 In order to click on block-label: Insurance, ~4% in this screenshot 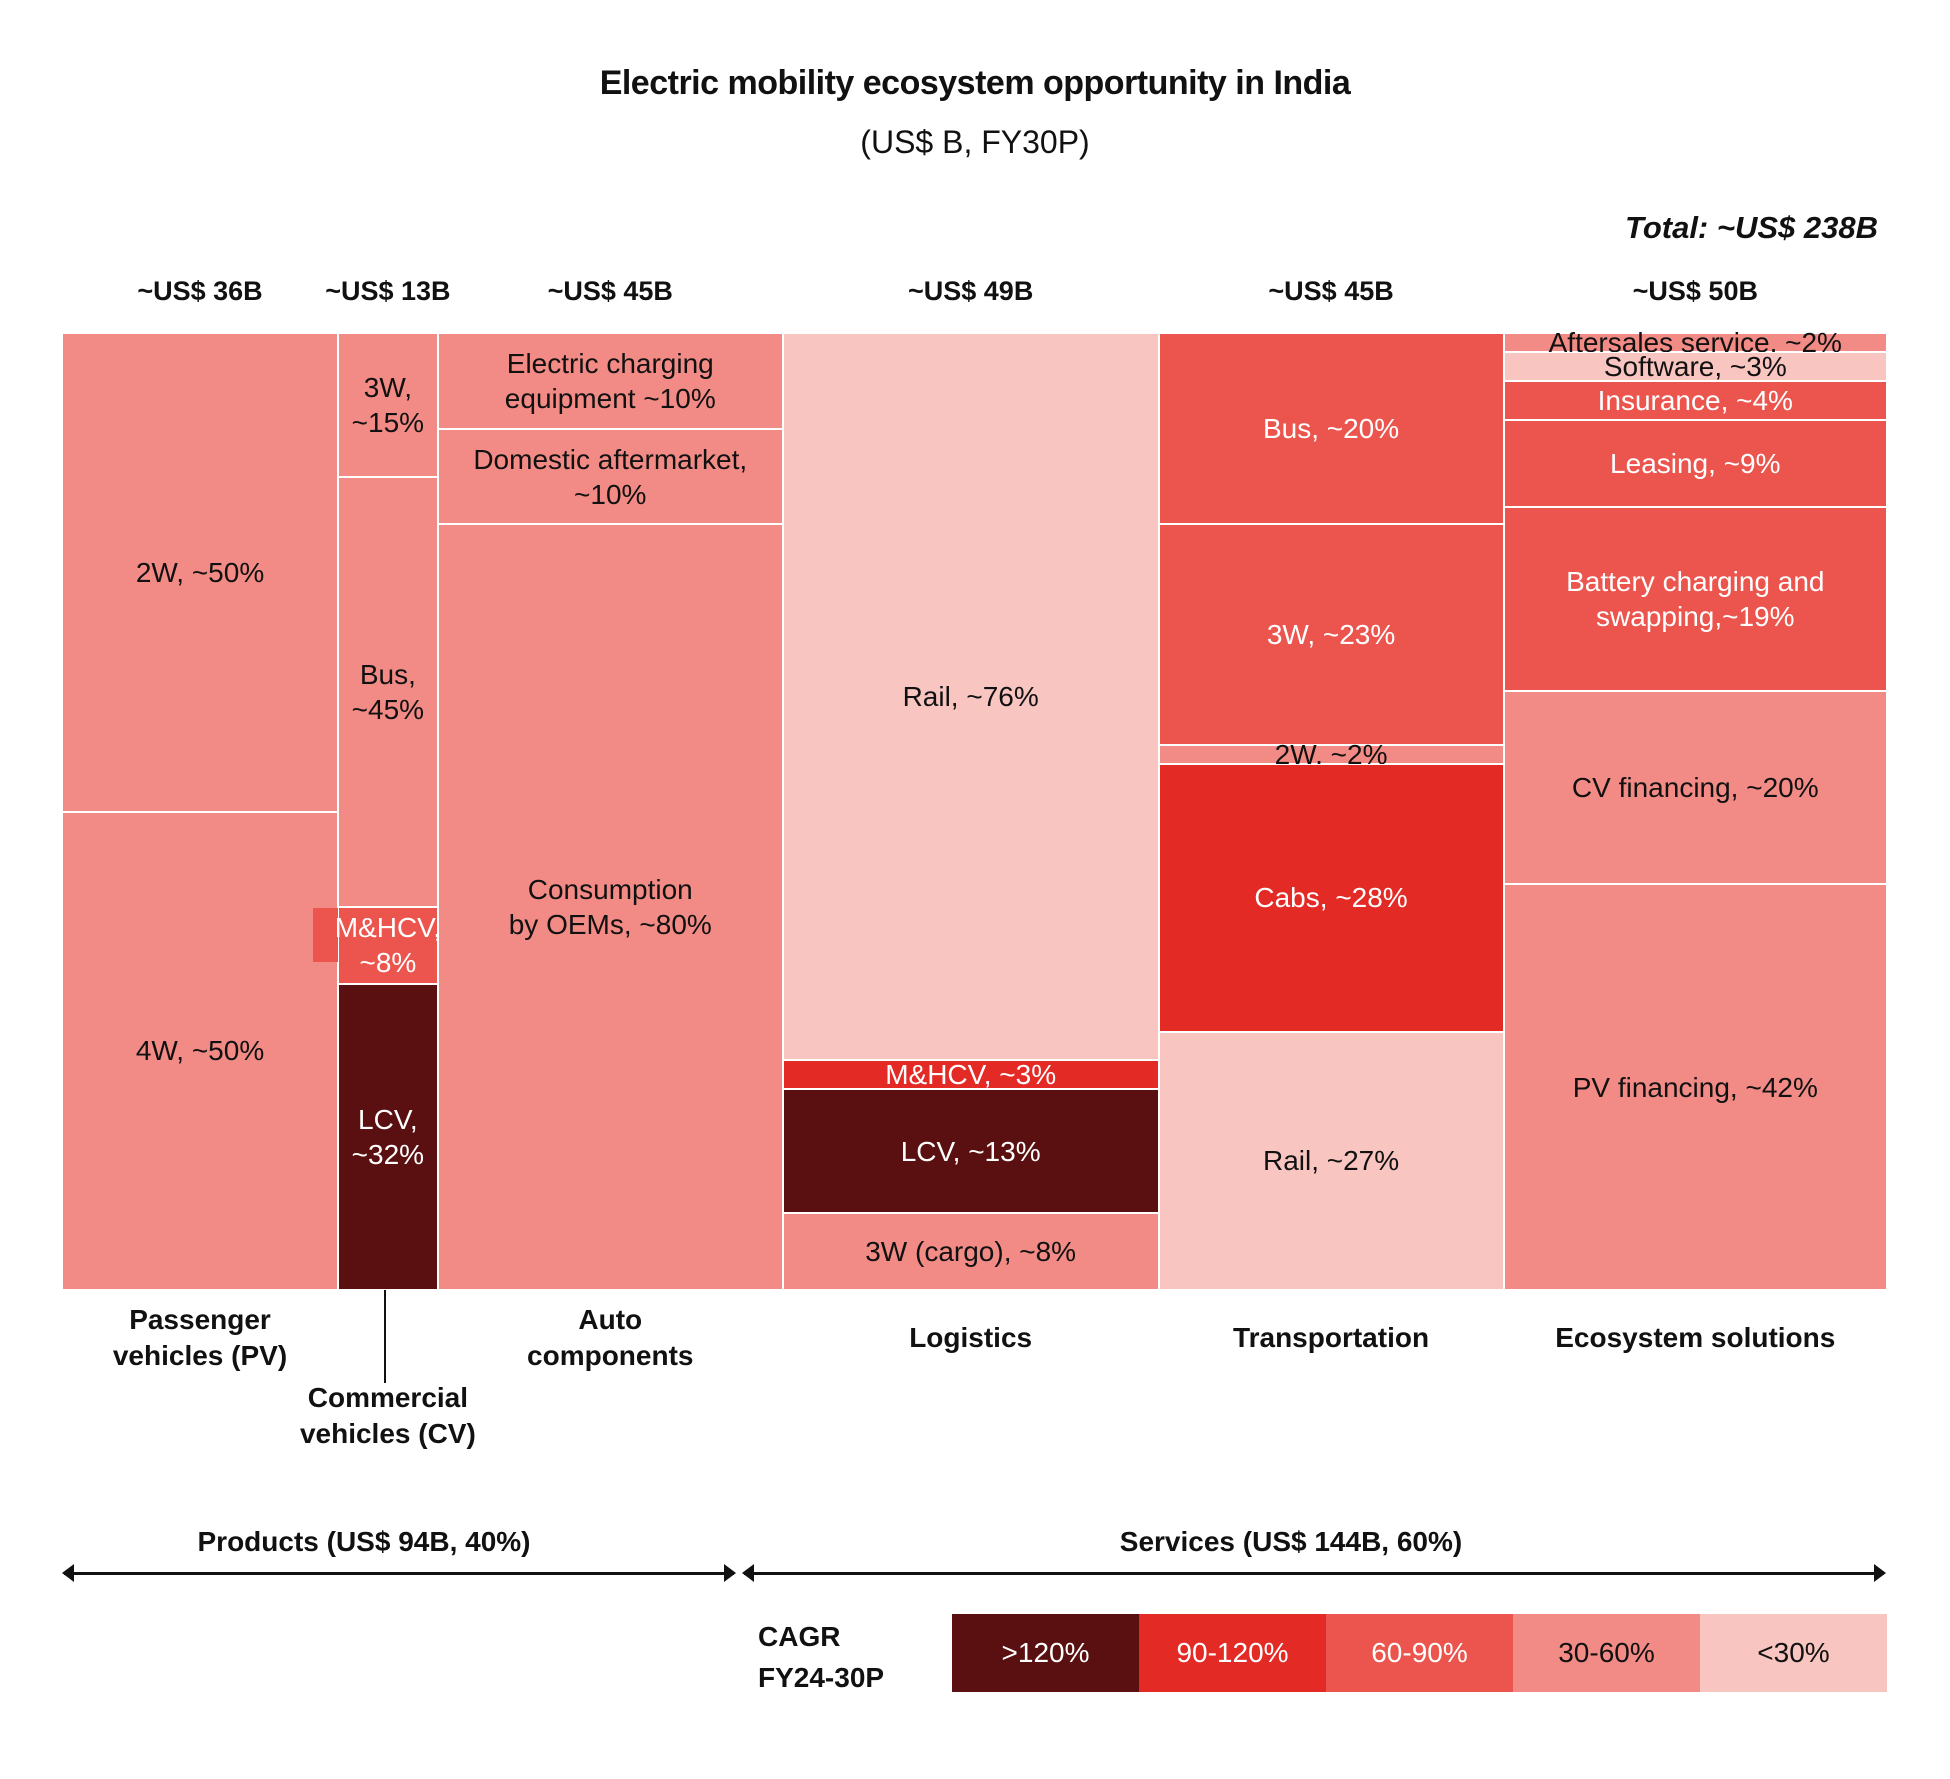, I will do `click(1695, 401)`.